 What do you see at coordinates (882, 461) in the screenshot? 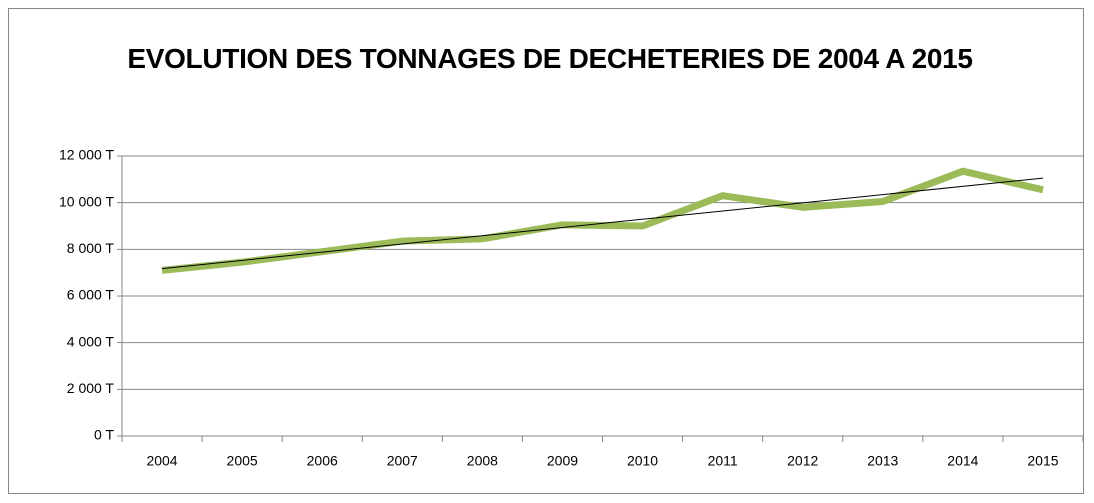
I see `x-tick-label: 2013` at bounding box center [882, 461].